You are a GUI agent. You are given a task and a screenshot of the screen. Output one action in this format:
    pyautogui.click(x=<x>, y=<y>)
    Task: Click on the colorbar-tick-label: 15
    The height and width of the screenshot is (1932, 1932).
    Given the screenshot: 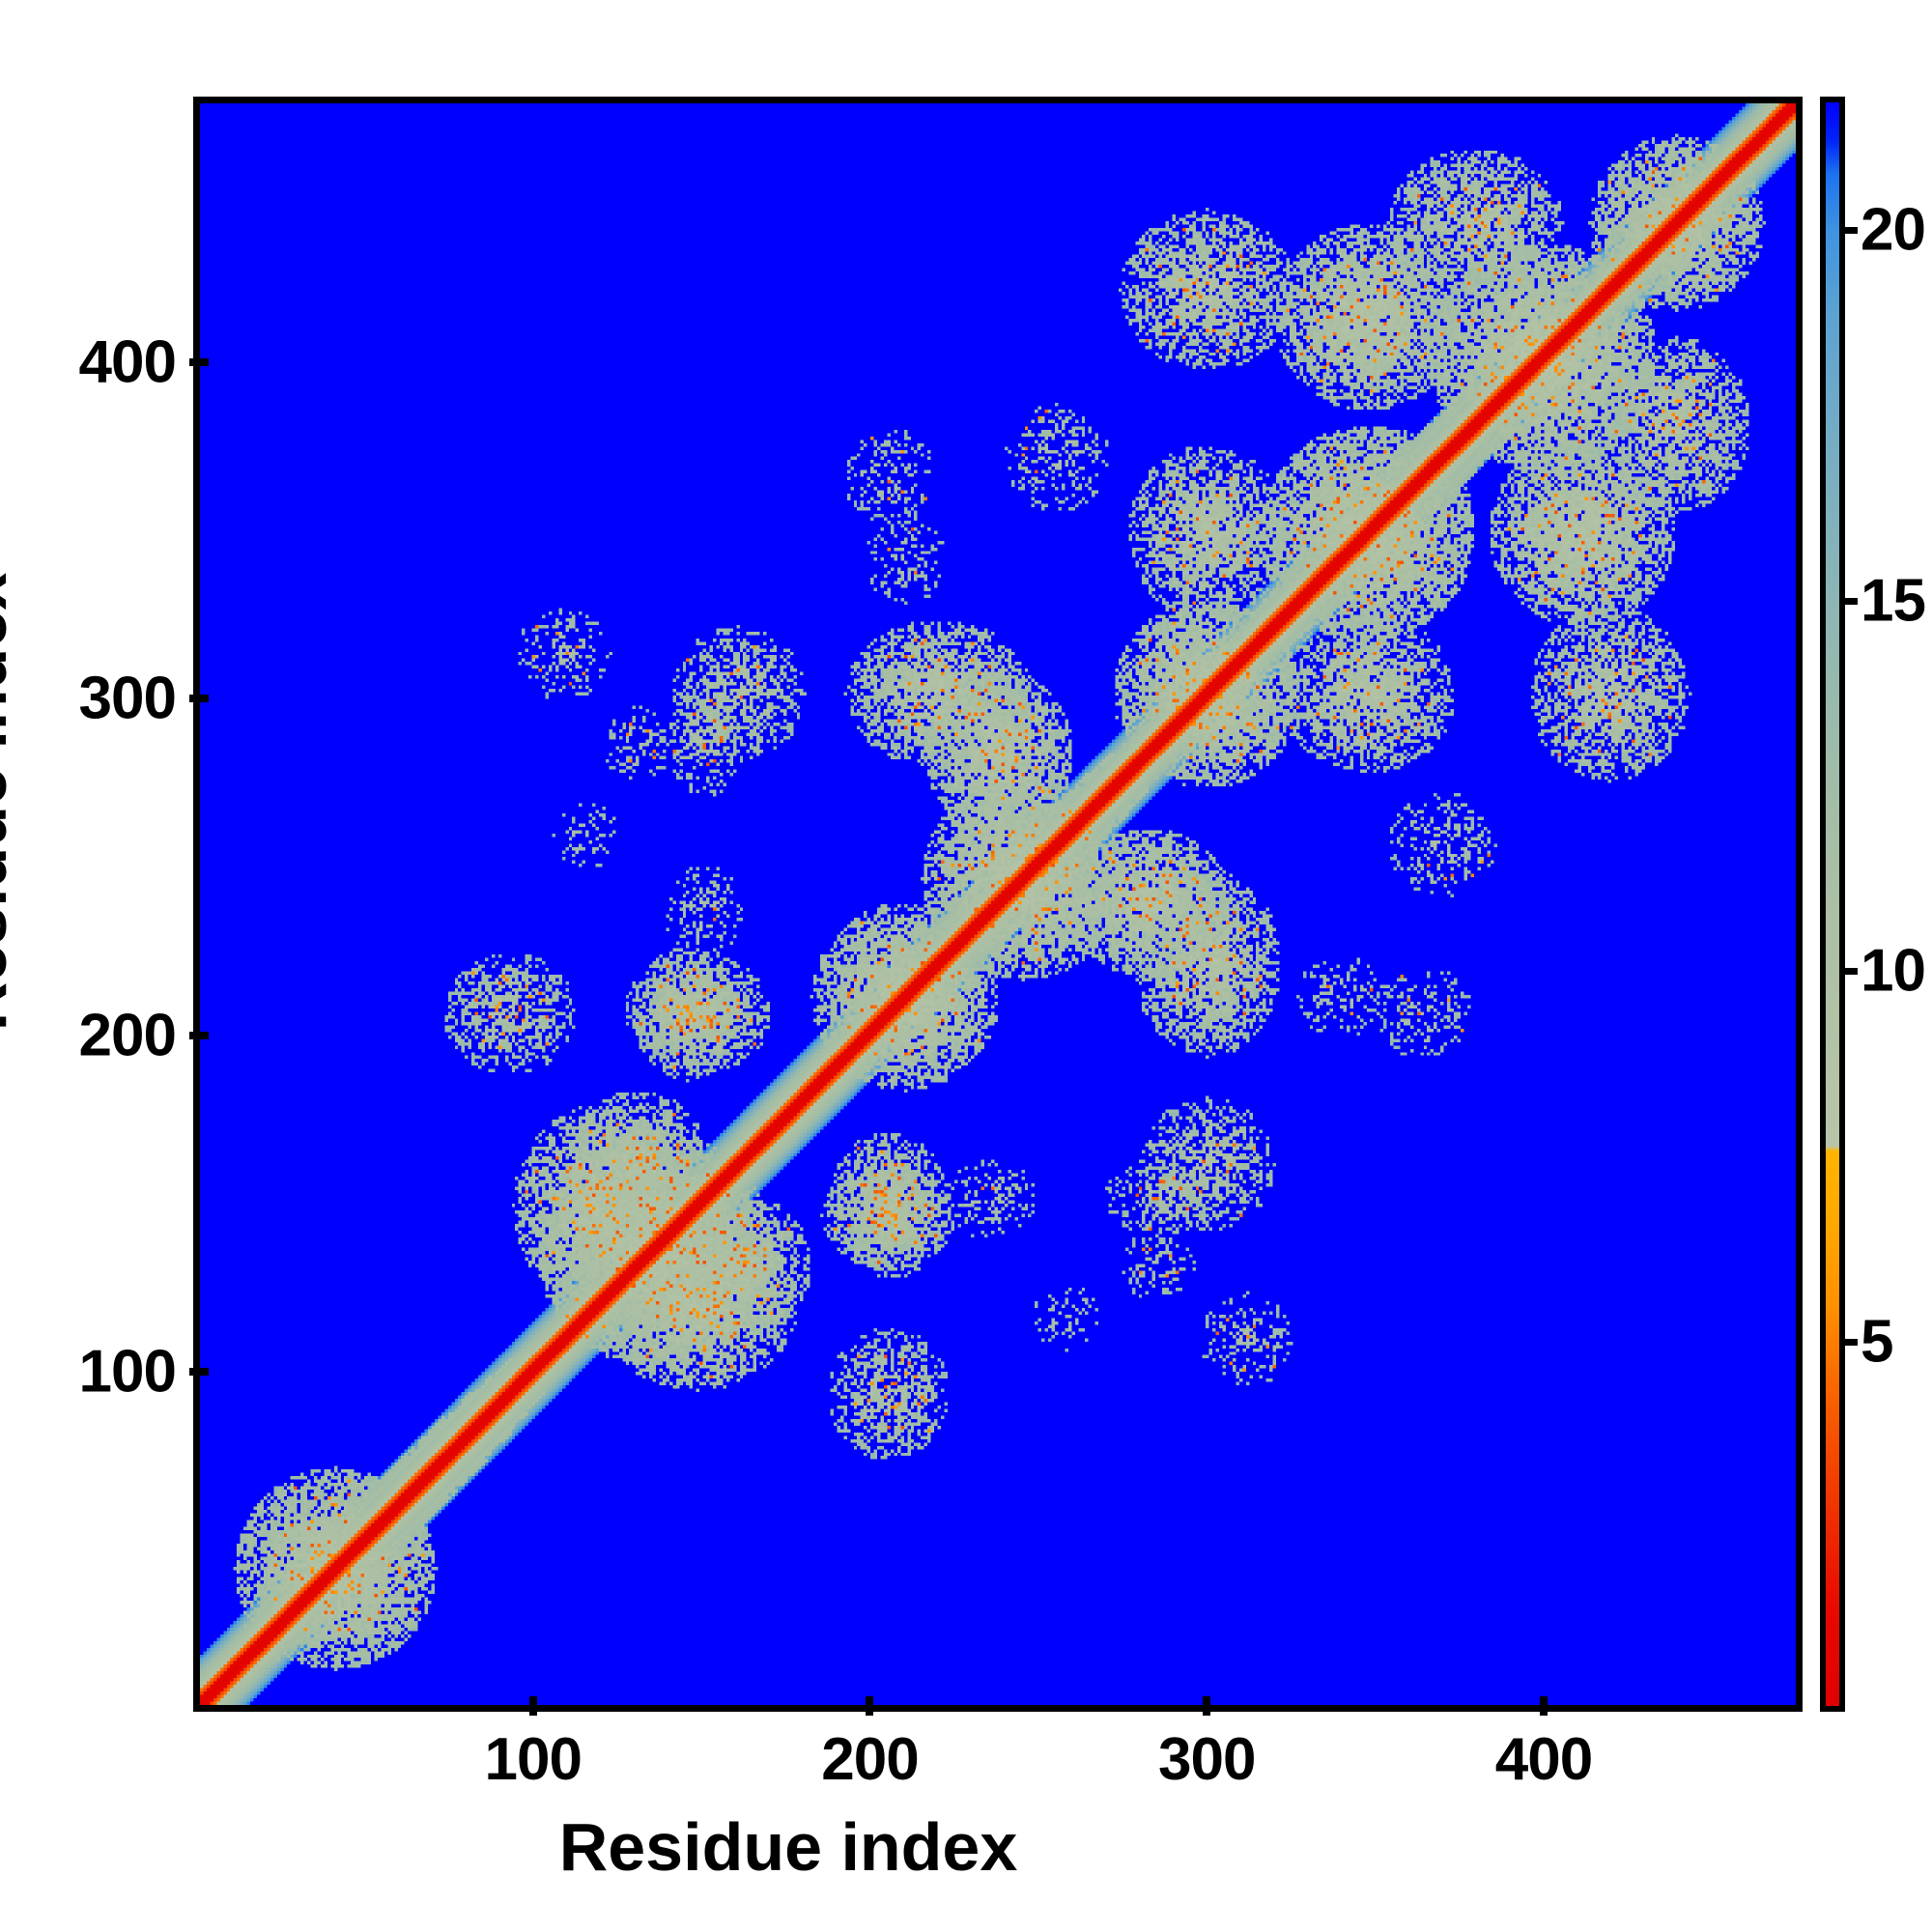 What is the action you would take?
    pyautogui.click(x=1893, y=601)
    